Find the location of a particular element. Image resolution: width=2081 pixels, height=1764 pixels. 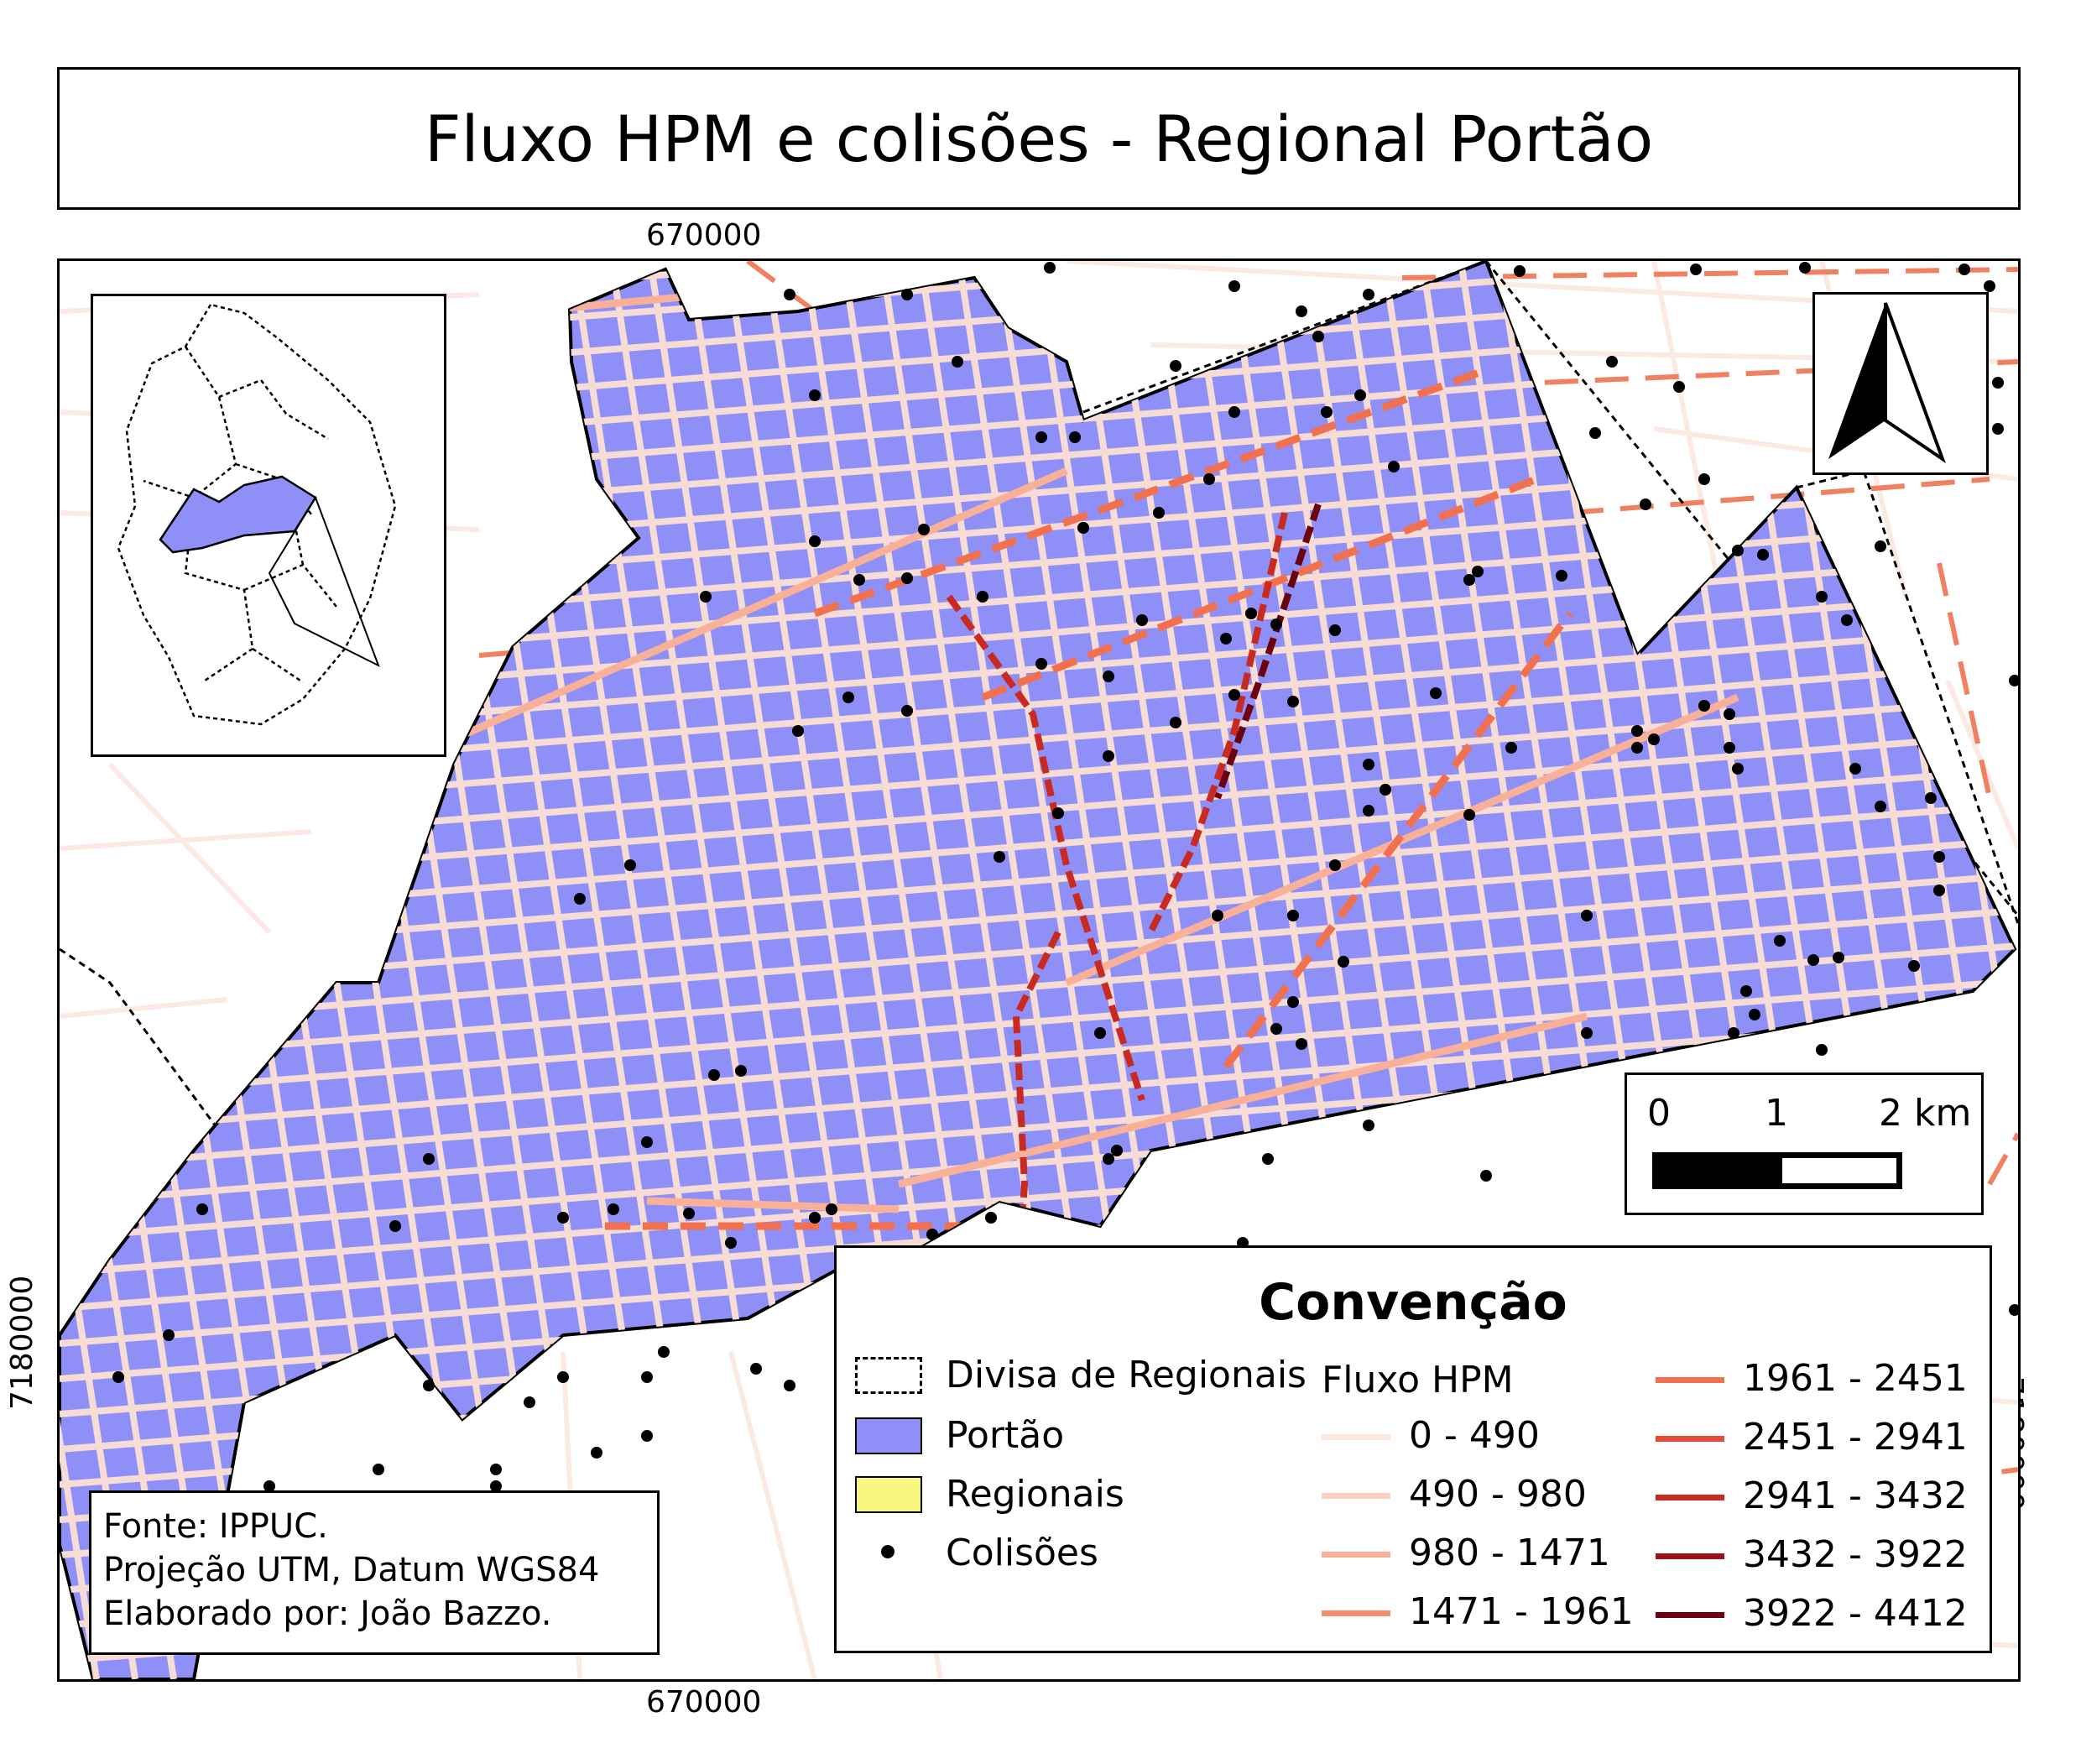

source-line-1: Fonte: IPPUC. is located at coordinates (215, 1526).